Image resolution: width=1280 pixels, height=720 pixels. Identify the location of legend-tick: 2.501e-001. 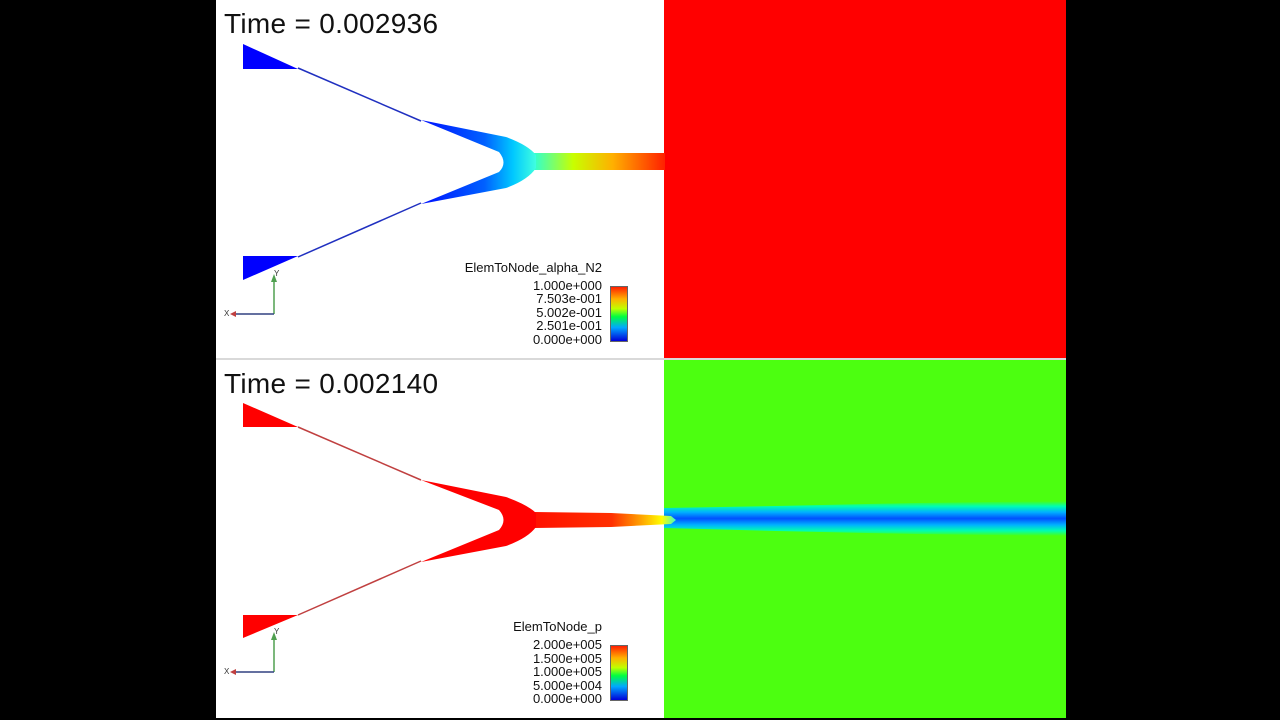
(569, 325).